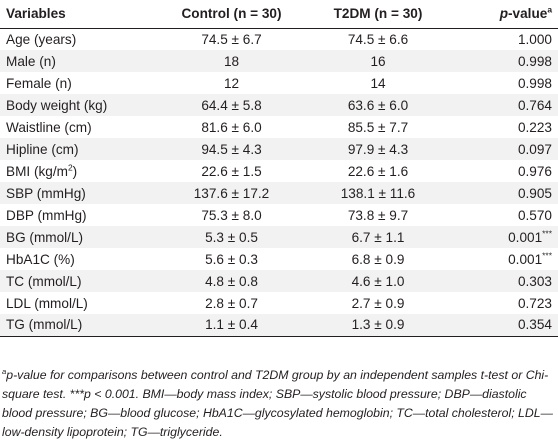  What do you see at coordinates (80, 171) in the screenshot?
I see `cell-variable: BMI (kg/m2)` at bounding box center [80, 171].